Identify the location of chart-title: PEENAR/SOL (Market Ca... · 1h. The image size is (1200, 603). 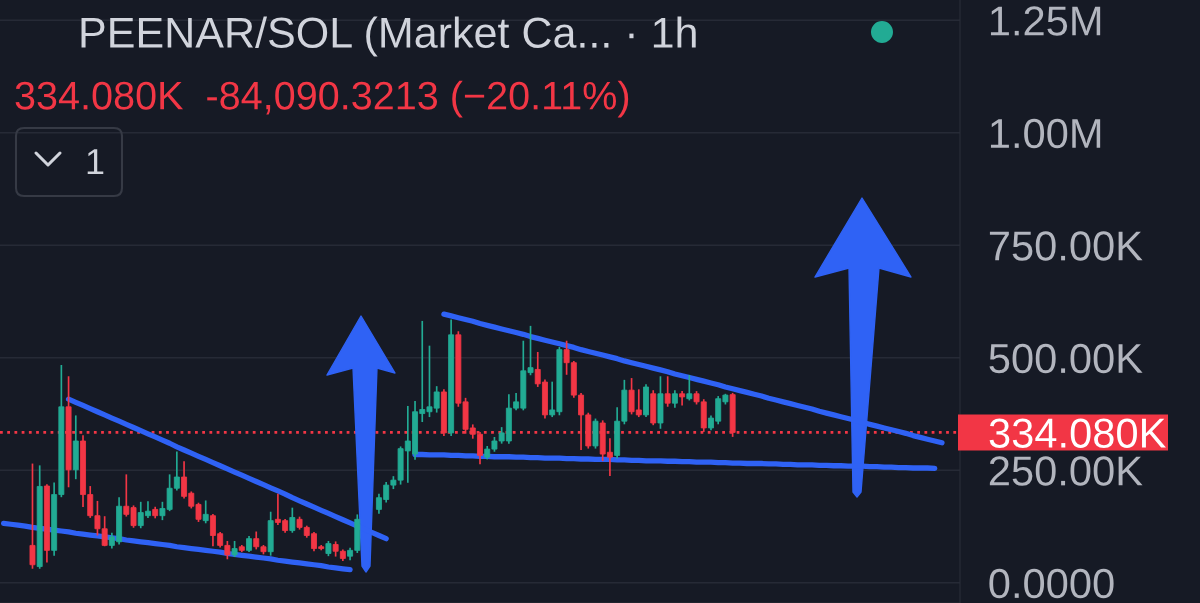
(388, 36).